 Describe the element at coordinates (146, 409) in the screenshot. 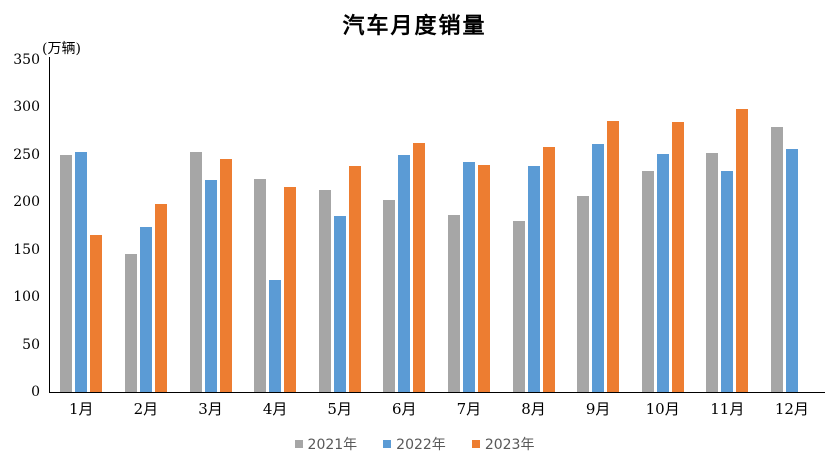

I see `x-tick-label: 2月` at that location.